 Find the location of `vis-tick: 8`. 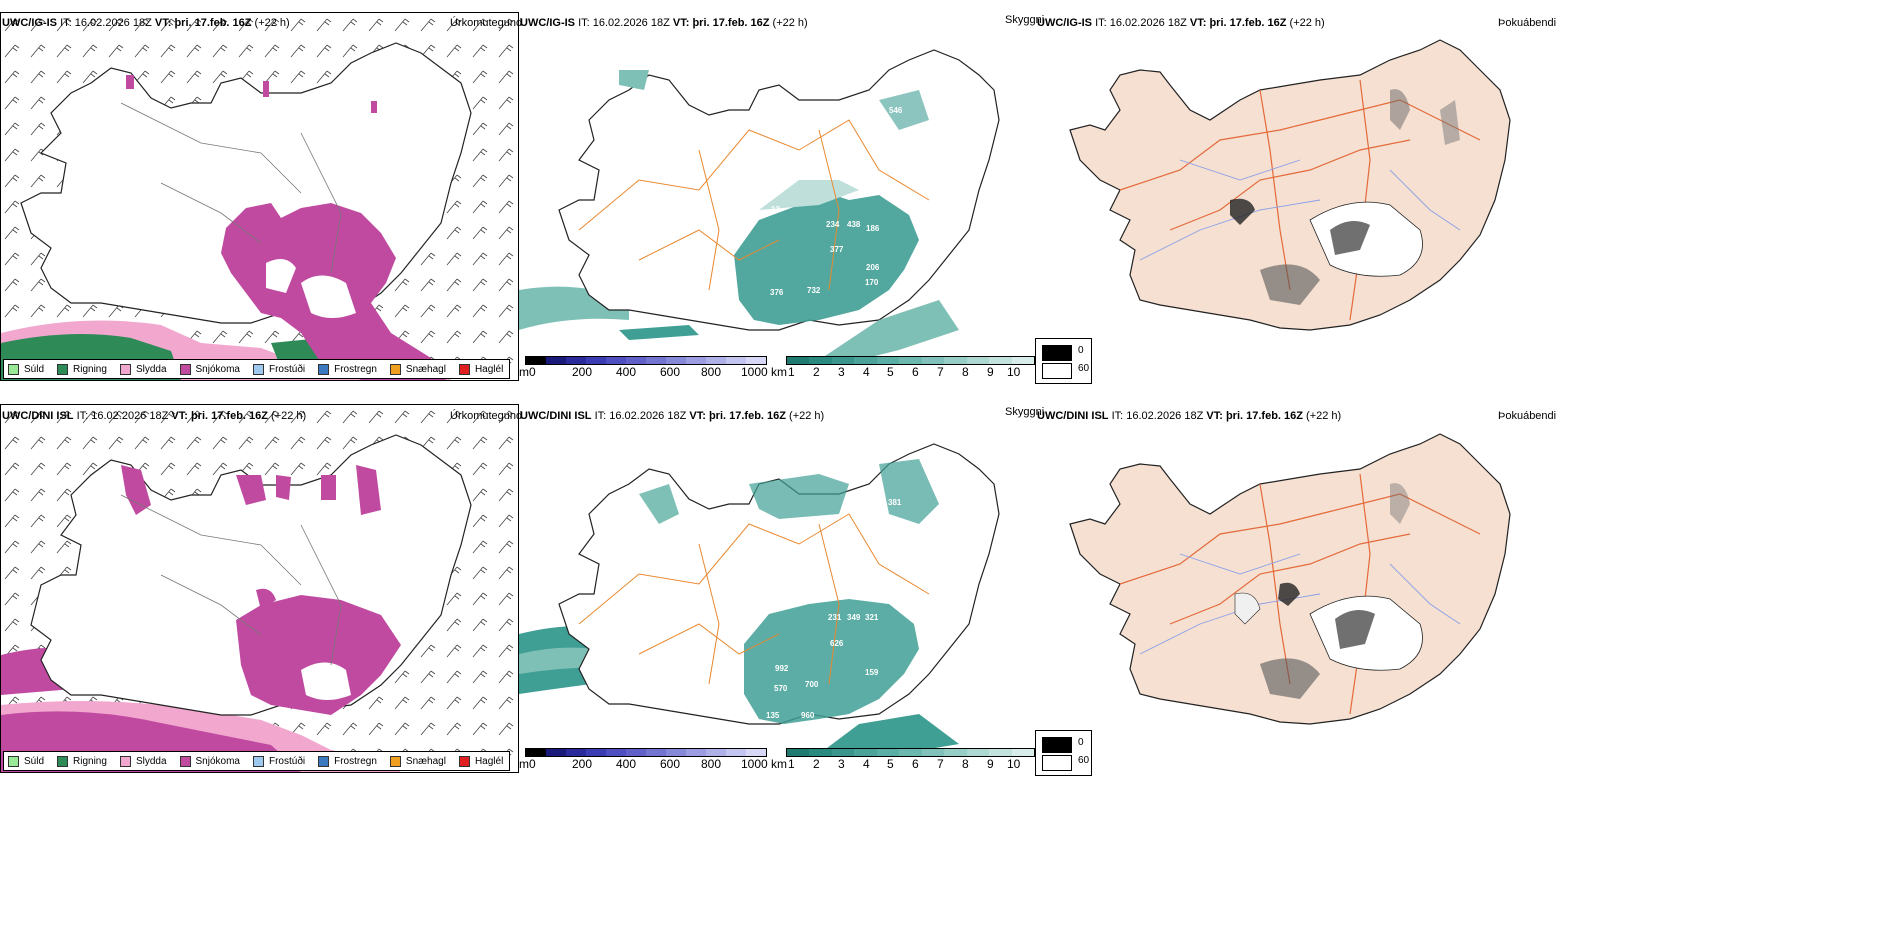

vis-tick: 8 is located at coordinates (965, 764).